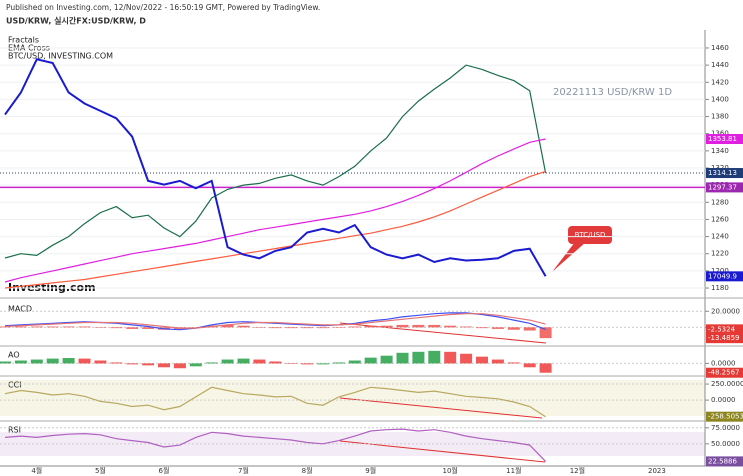  What do you see at coordinates (307, 470) in the screenshot?
I see `x-tick-label: 8월` at bounding box center [307, 470].